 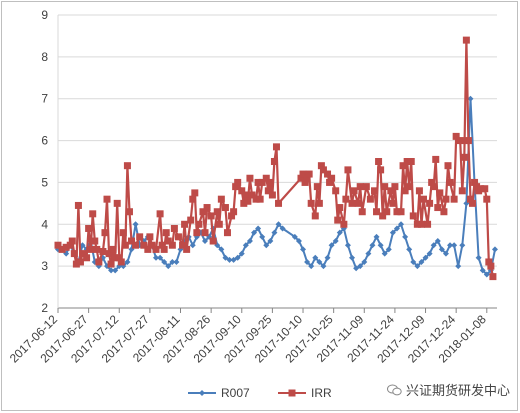 What do you see at coordinates (44, 266) in the screenshot?
I see `y-tick-label: 3` at bounding box center [44, 266].